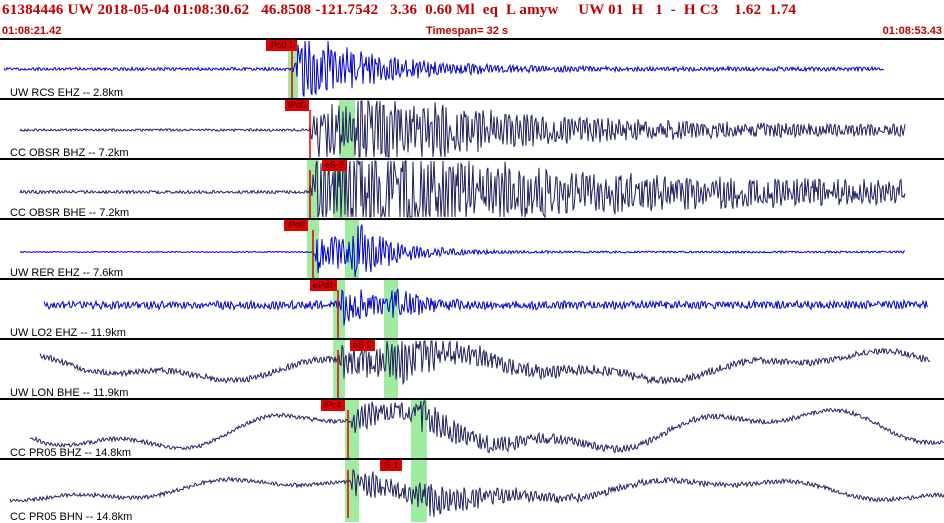  I want to click on trace-panel-pr05-bhn: iS 1 CC PR05 BHN -- 14.8km, so click(472, 491).